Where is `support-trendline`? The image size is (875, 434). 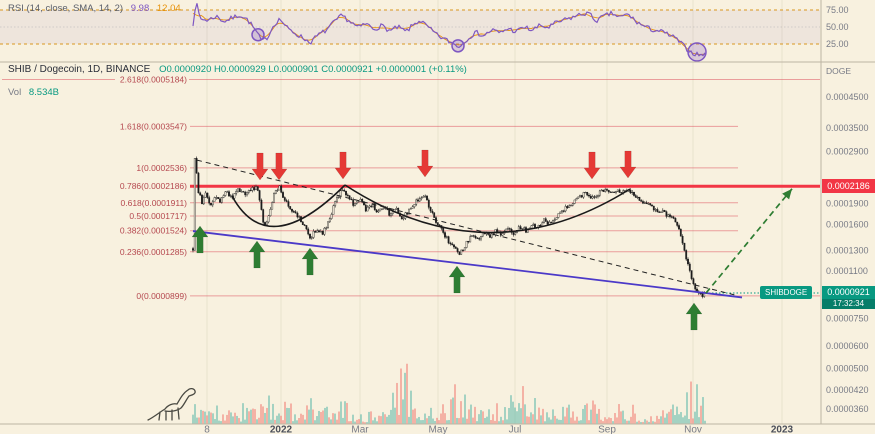 support-trendline is located at coordinates (467, 264).